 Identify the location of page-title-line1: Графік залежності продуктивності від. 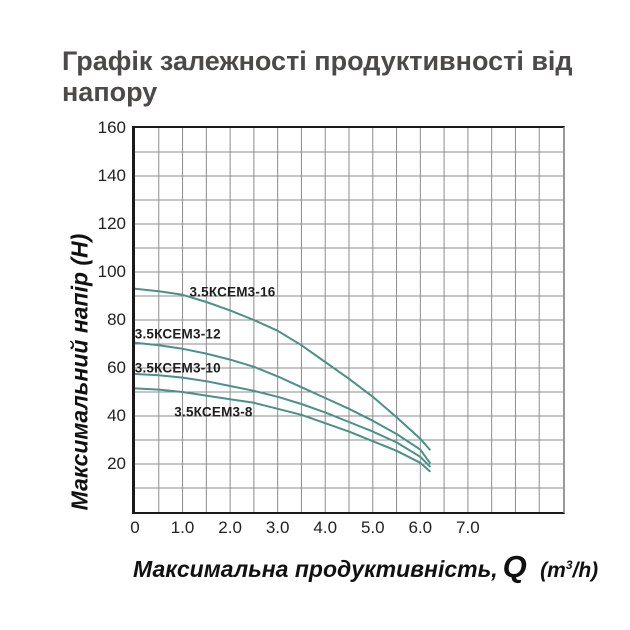
(317, 61).